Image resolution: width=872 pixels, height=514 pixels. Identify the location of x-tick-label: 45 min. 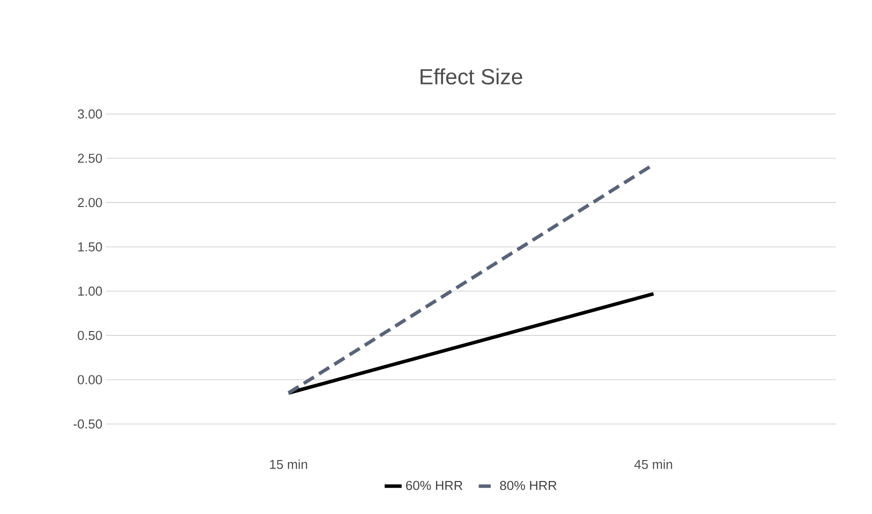
(653, 465).